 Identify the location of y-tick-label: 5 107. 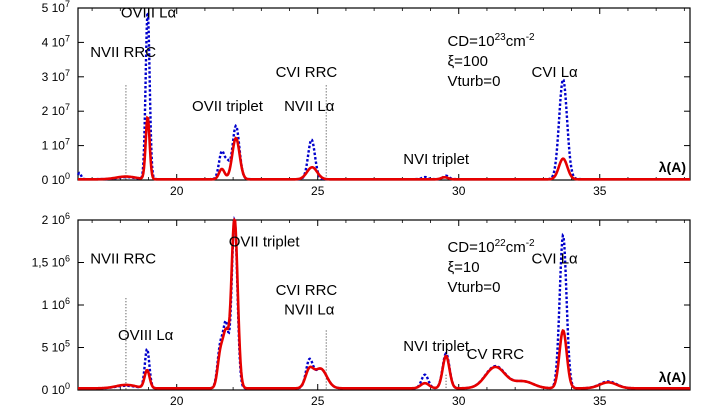
(56, 7).